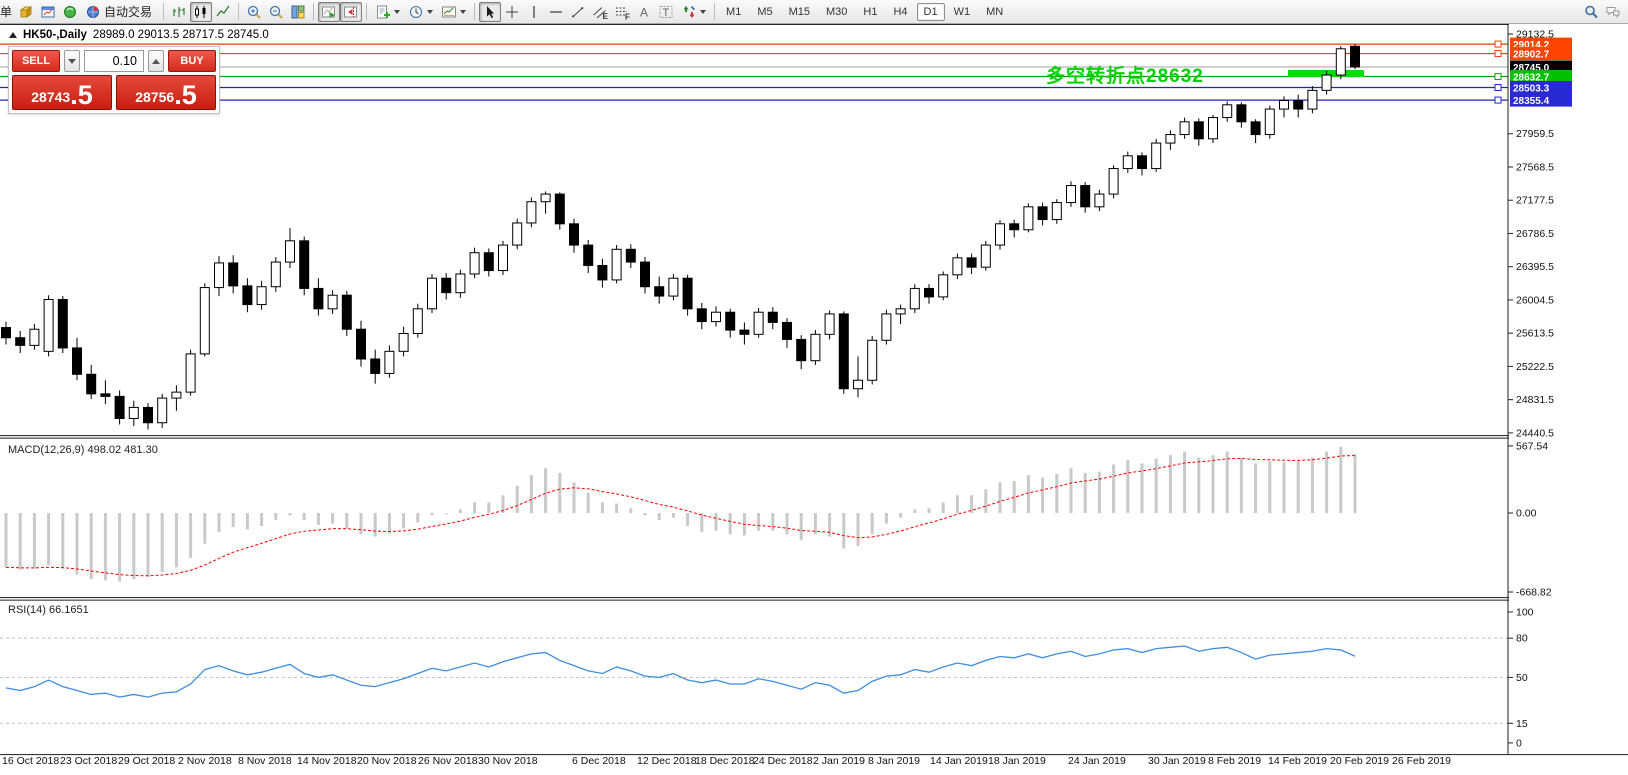  I want to click on periods-button, so click(420, 12).